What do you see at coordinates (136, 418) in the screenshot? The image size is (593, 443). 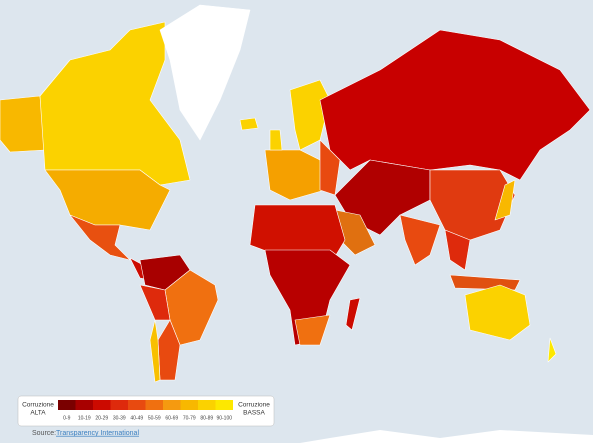 I see `legend-bin-label: 40-49` at bounding box center [136, 418].